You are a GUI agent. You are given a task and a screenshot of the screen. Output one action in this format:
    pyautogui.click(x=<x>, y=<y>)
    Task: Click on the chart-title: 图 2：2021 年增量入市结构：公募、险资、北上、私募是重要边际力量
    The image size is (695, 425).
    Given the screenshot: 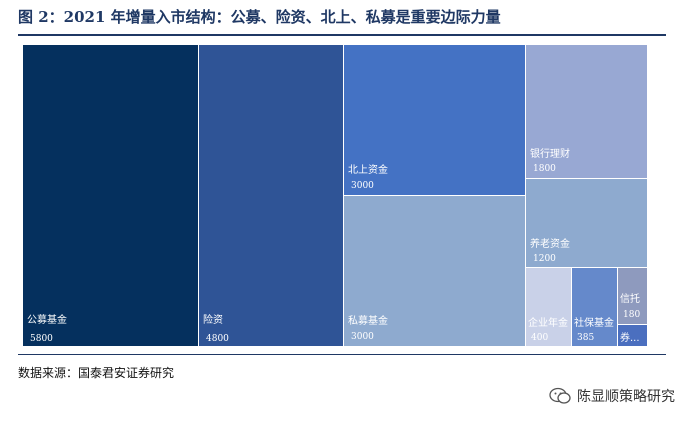 What is the action you would take?
    pyautogui.click(x=259, y=17)
    